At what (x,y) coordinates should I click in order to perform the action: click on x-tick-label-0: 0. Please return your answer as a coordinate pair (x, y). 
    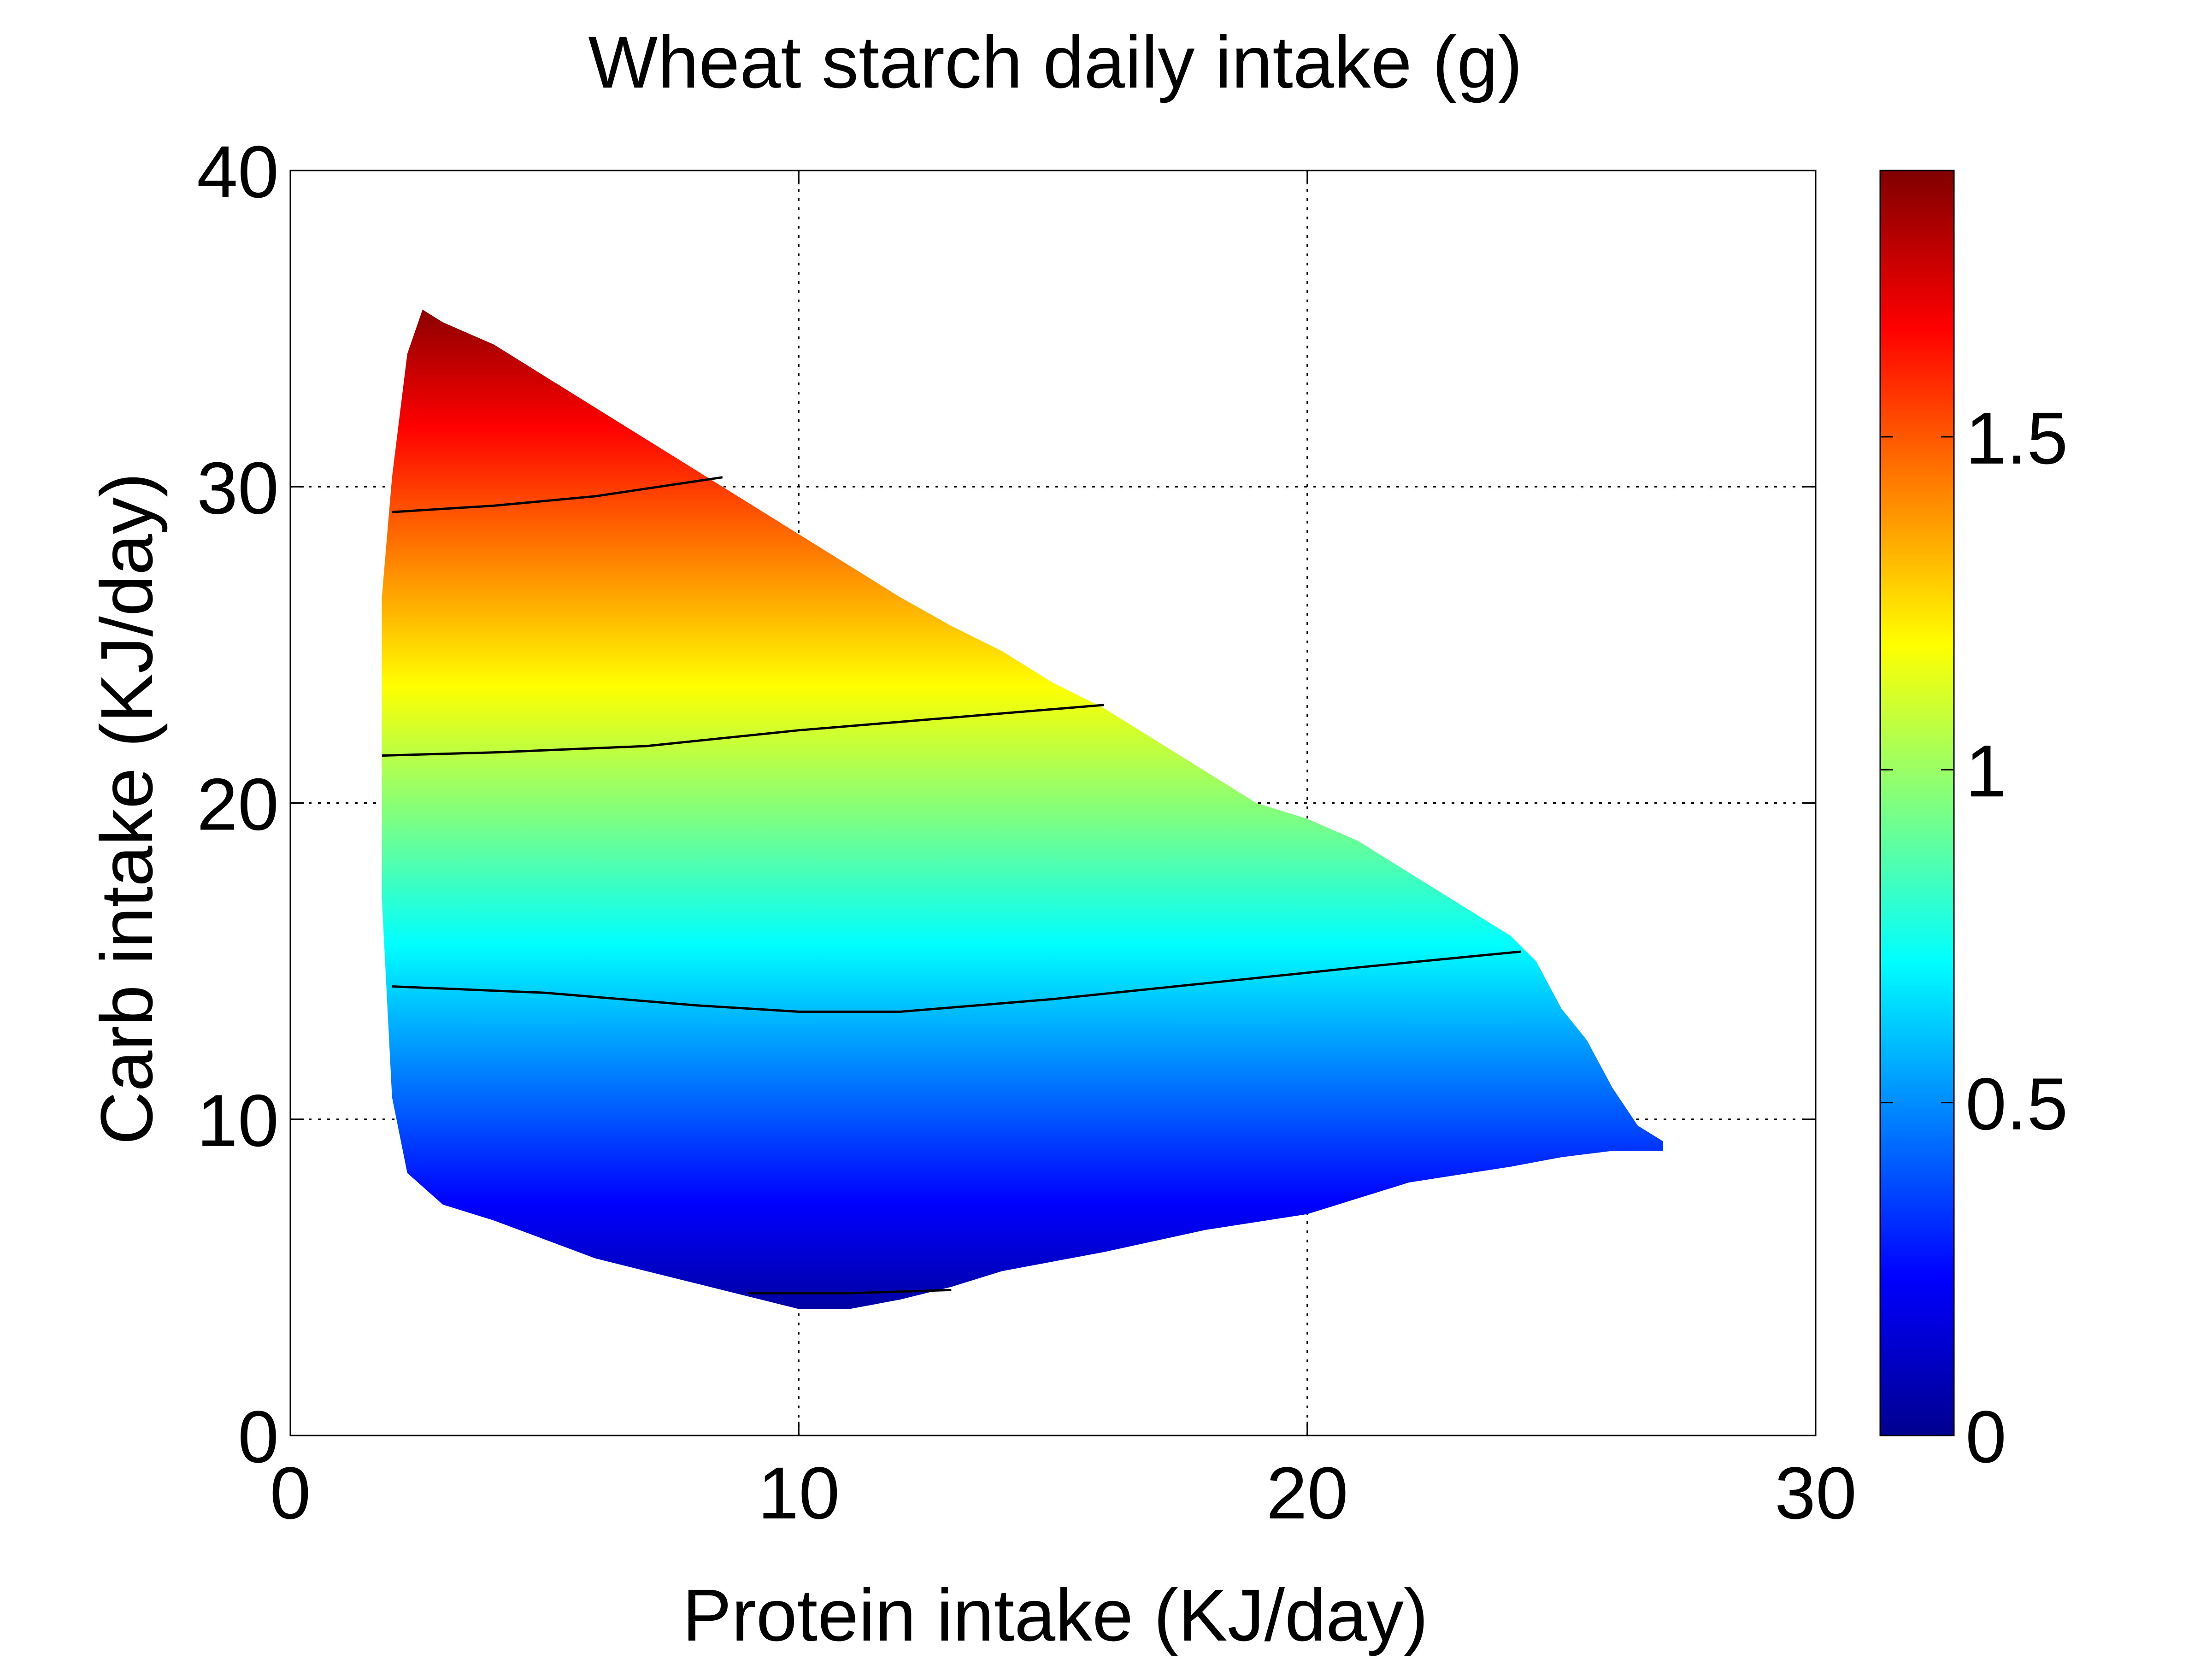
    Looking at the image, I should click on (290, 1493).